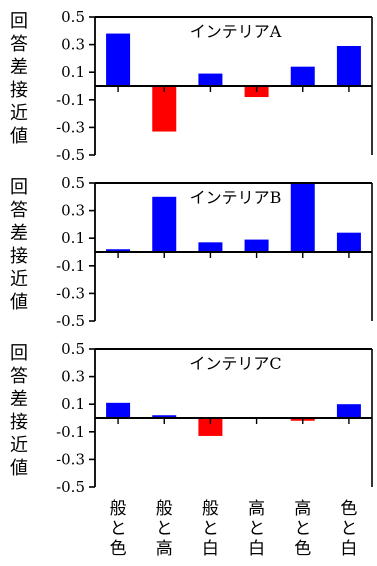  Describe the element at coordinates (235, 363) in the screenshot. I see `panel-title: インテリアC` at that location.